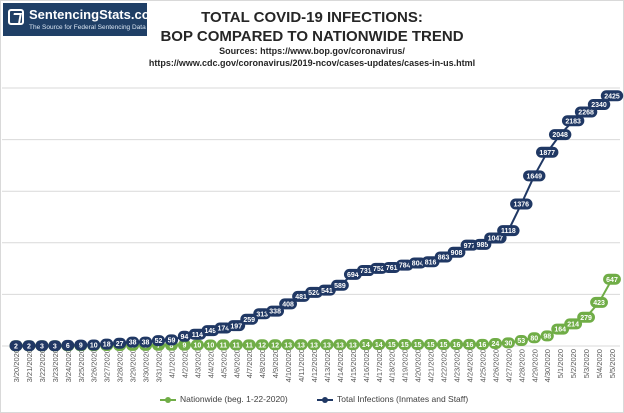 The image size is (624, 413). I want to click on x-tick-label: 3/23/2020, so click(55, 365).